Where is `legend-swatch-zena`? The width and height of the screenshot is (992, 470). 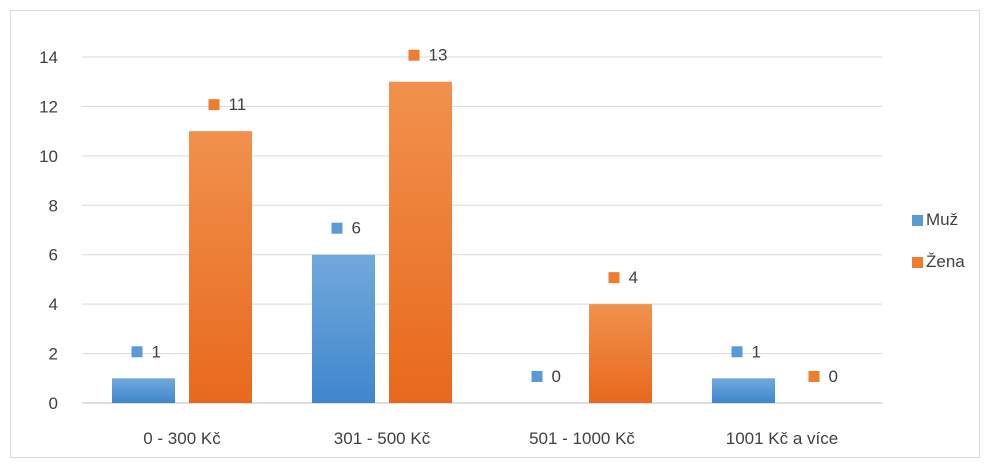 legend-swatch-zena is located at coordinates (917, 262).